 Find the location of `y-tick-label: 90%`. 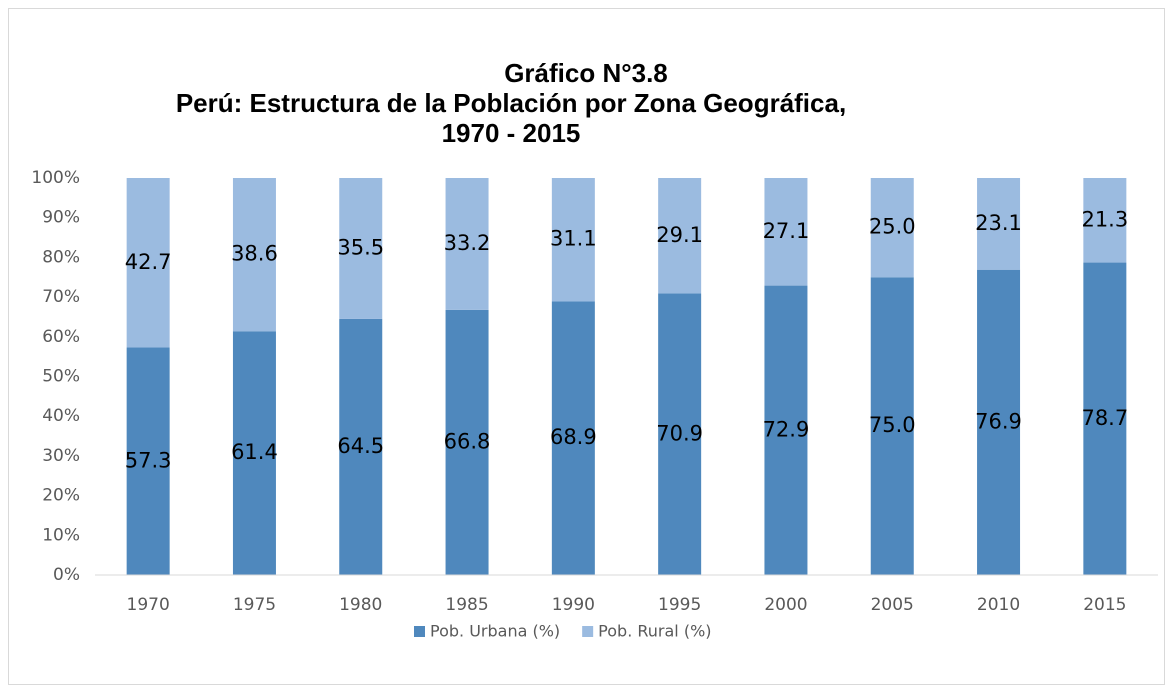

y-tick-label: 90% is located at coordinates (61, 218).